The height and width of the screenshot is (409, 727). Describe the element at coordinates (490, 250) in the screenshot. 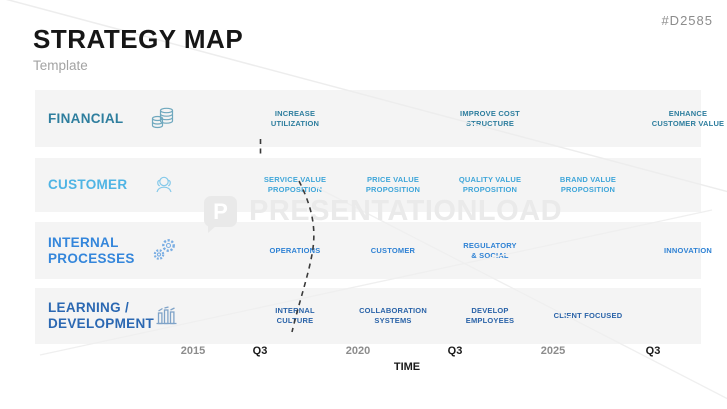

I see `milestone: REGULATORY & SOCIAL` at that location.